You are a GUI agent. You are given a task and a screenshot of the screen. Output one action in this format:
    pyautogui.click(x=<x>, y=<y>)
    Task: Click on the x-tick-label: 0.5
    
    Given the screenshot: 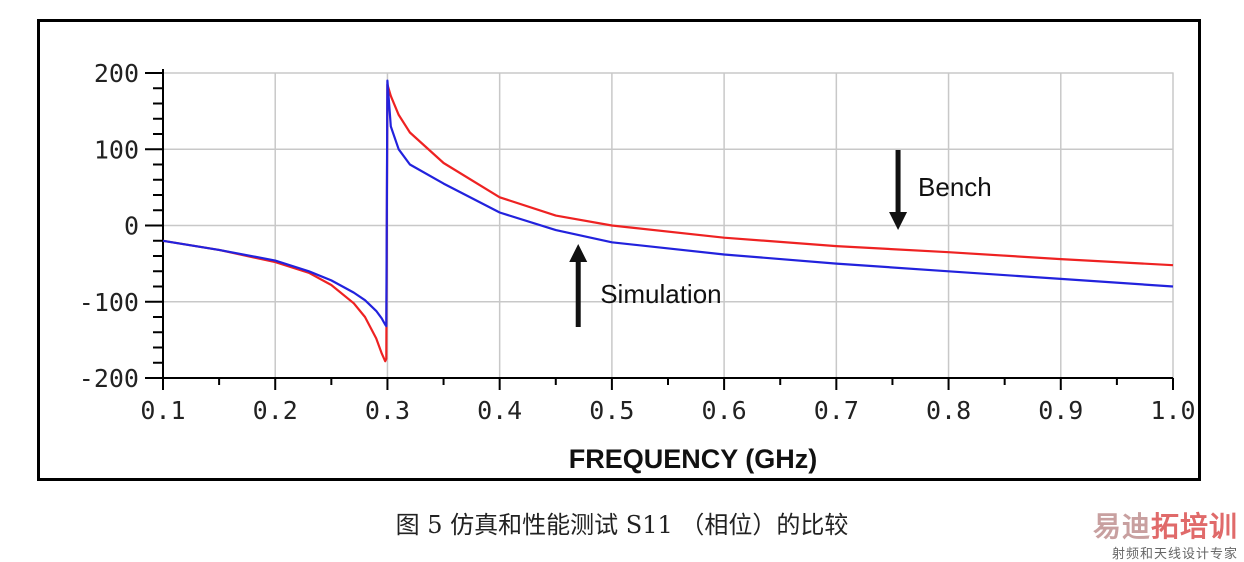 What is the action you would take?
    pyautogui.click(x=611, y=410)
    